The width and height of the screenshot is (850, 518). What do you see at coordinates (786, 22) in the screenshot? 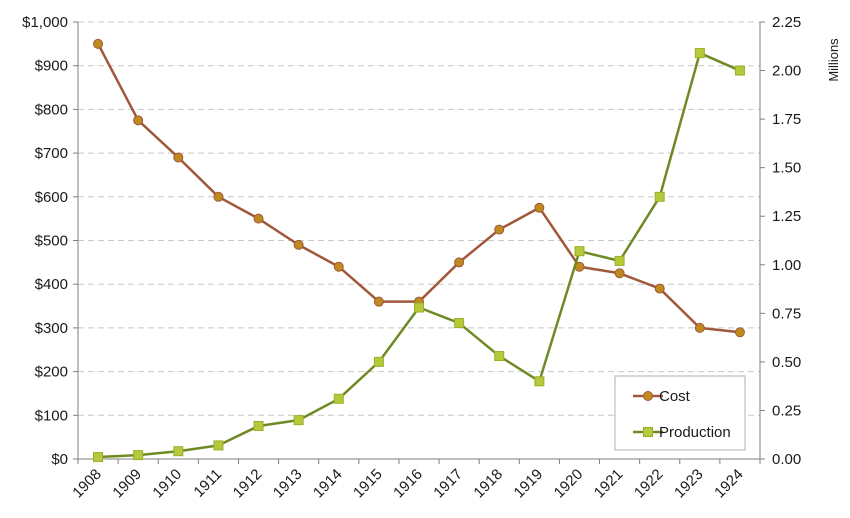
I see `right-axis-tick-label: 2.25` at bounding box center [786, 22].